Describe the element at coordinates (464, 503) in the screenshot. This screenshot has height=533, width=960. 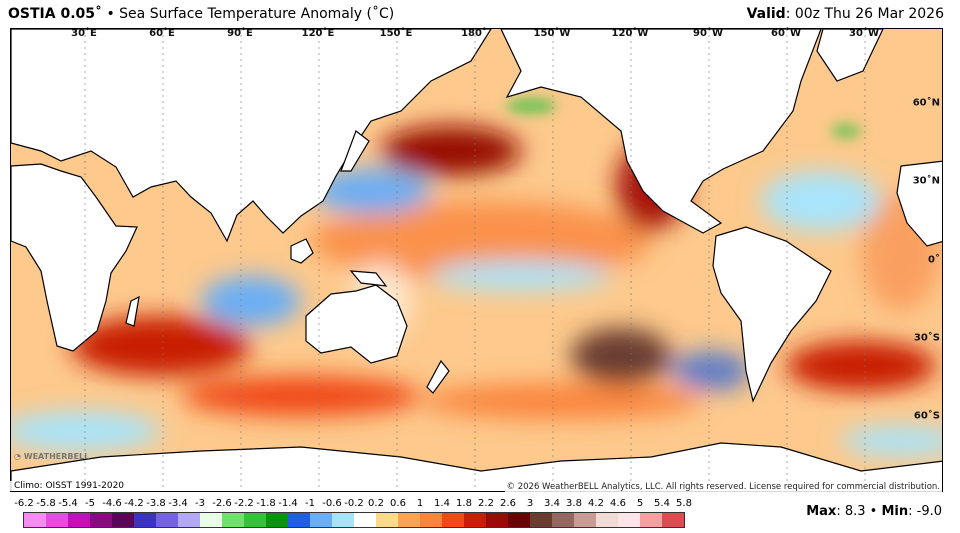
I see `colorbar-tick-label: 1.8` at that location.